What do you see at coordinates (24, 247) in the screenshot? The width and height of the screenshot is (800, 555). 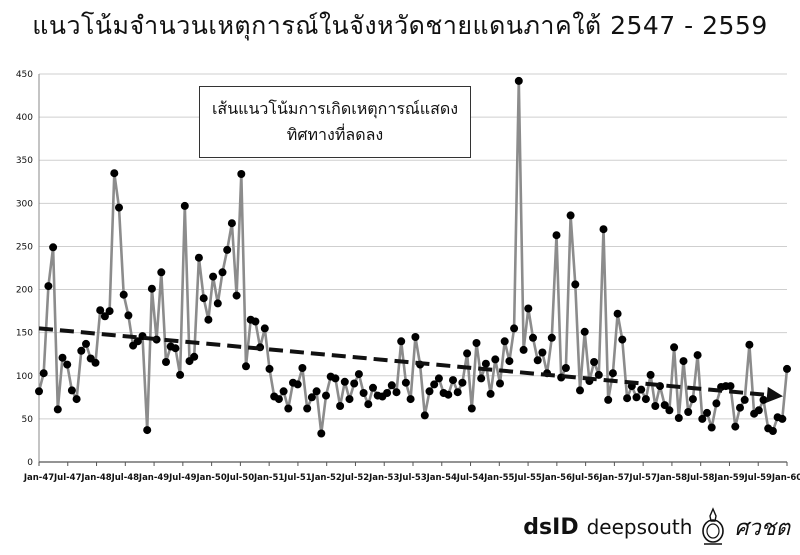 I see `y-tick-label: 250` at bounding box center [24, 247].